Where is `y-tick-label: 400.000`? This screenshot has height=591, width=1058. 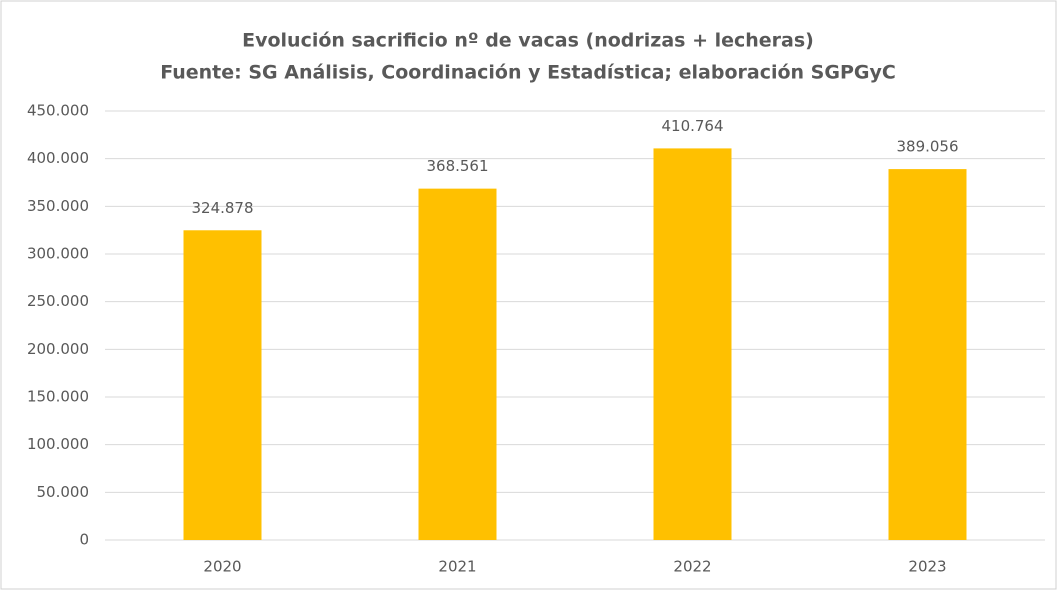
y-tick-label: 400.000 is located at coordinates (58, 158).